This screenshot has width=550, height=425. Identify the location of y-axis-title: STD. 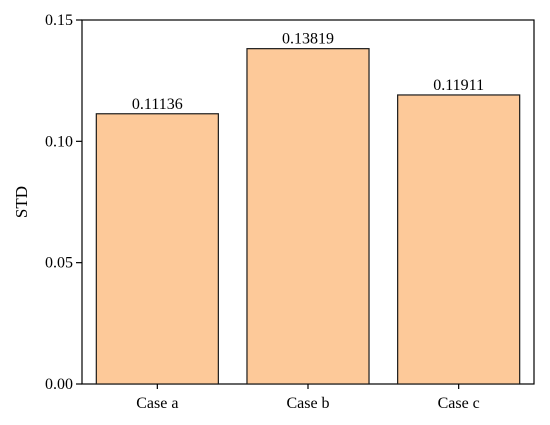
(21, 202).